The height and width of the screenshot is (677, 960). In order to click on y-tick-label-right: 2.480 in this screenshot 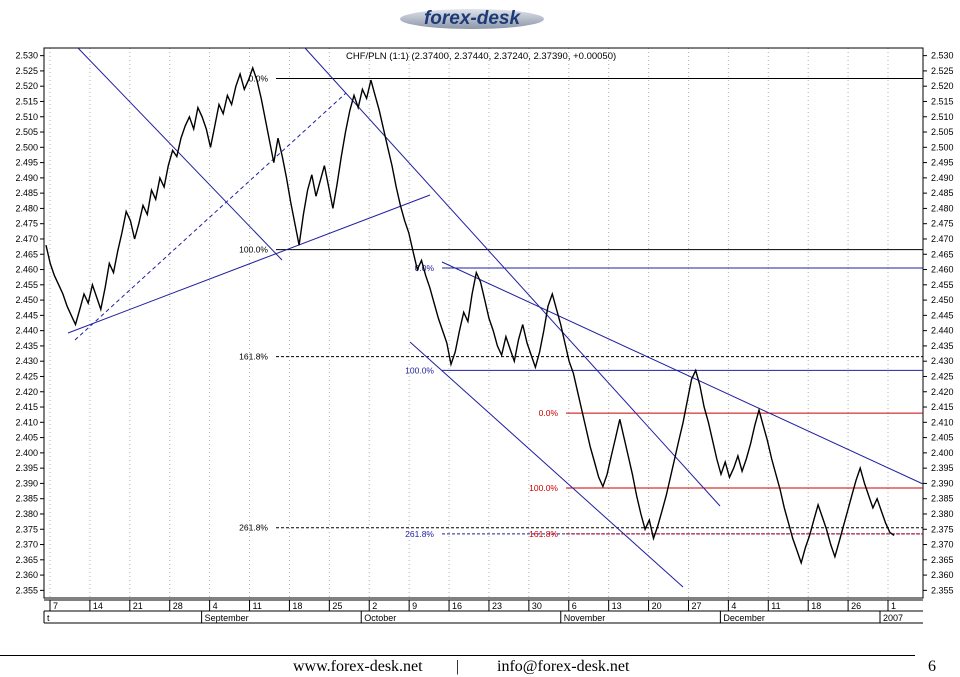, I will do `click(942, 208)`.